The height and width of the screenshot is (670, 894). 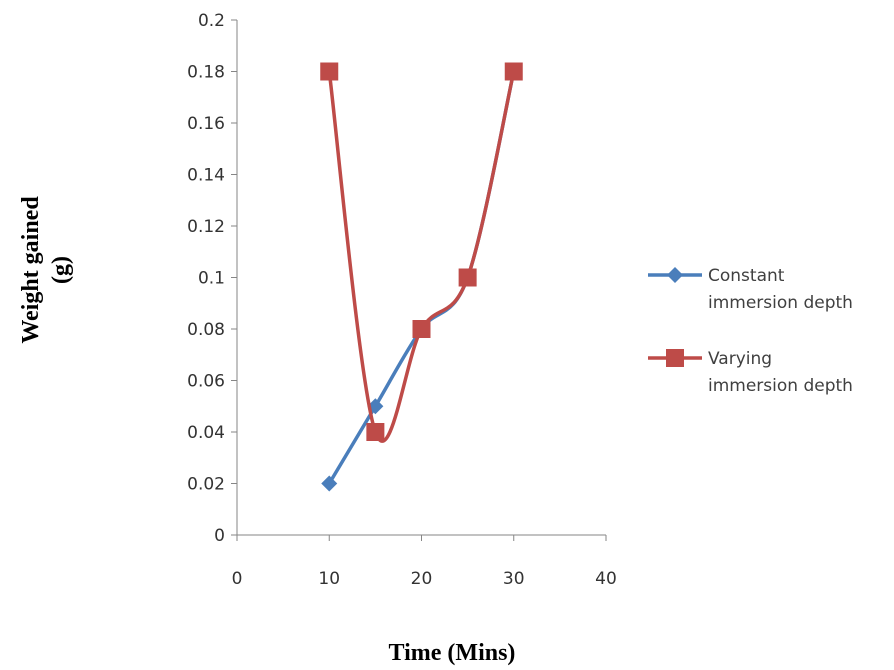 What do you see at coordinates (740, 359) in the screenshot?
I see `legend-label-line: Varying` at bounding box center [740, 359].